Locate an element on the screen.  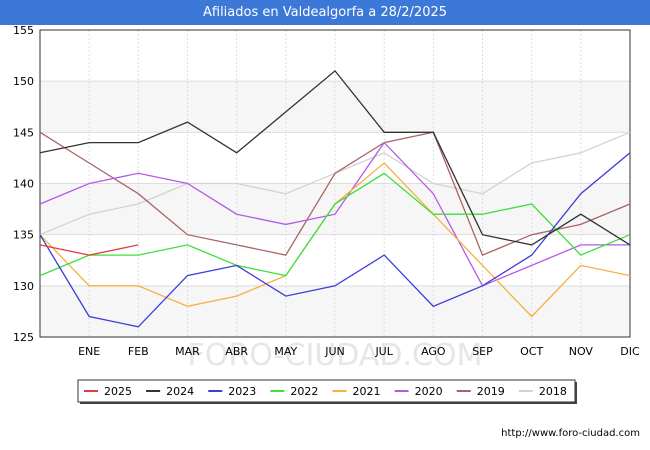
x-tick-label: DIC is located at coordinates (630, 351).